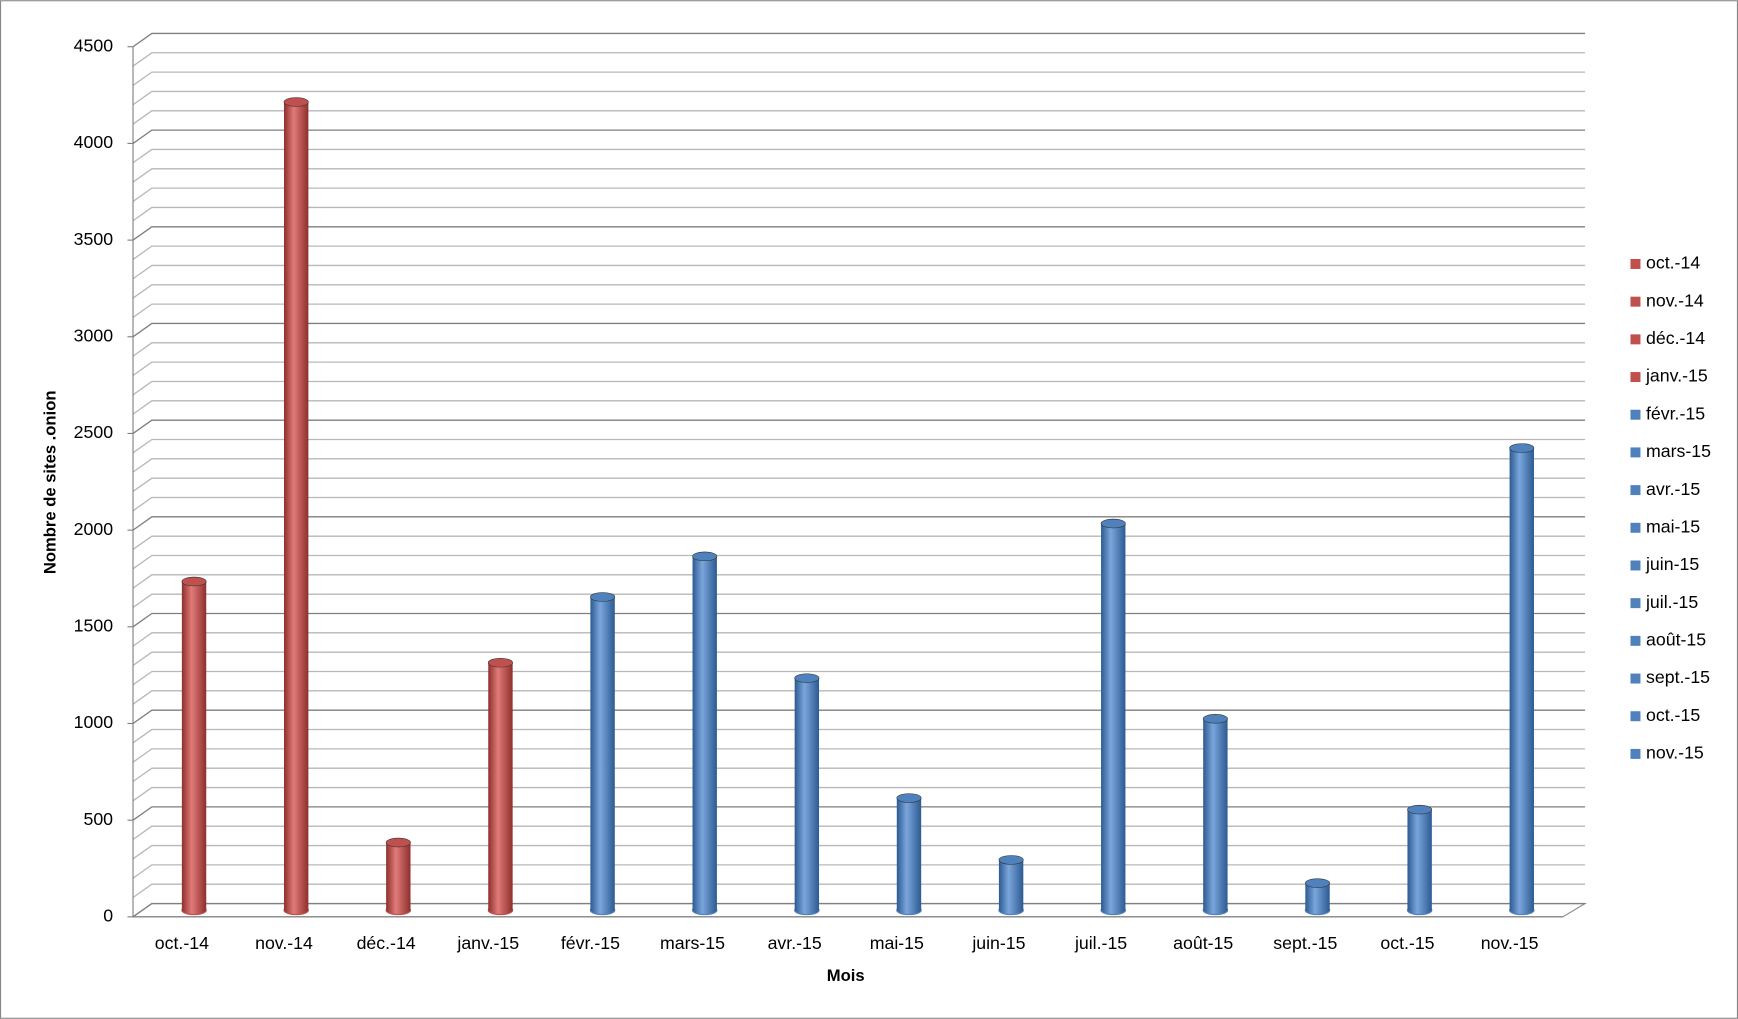 The width and height of the screenshot is (1738, 1019). I want to click on y-tick-label: 1500, so click(94, 625).